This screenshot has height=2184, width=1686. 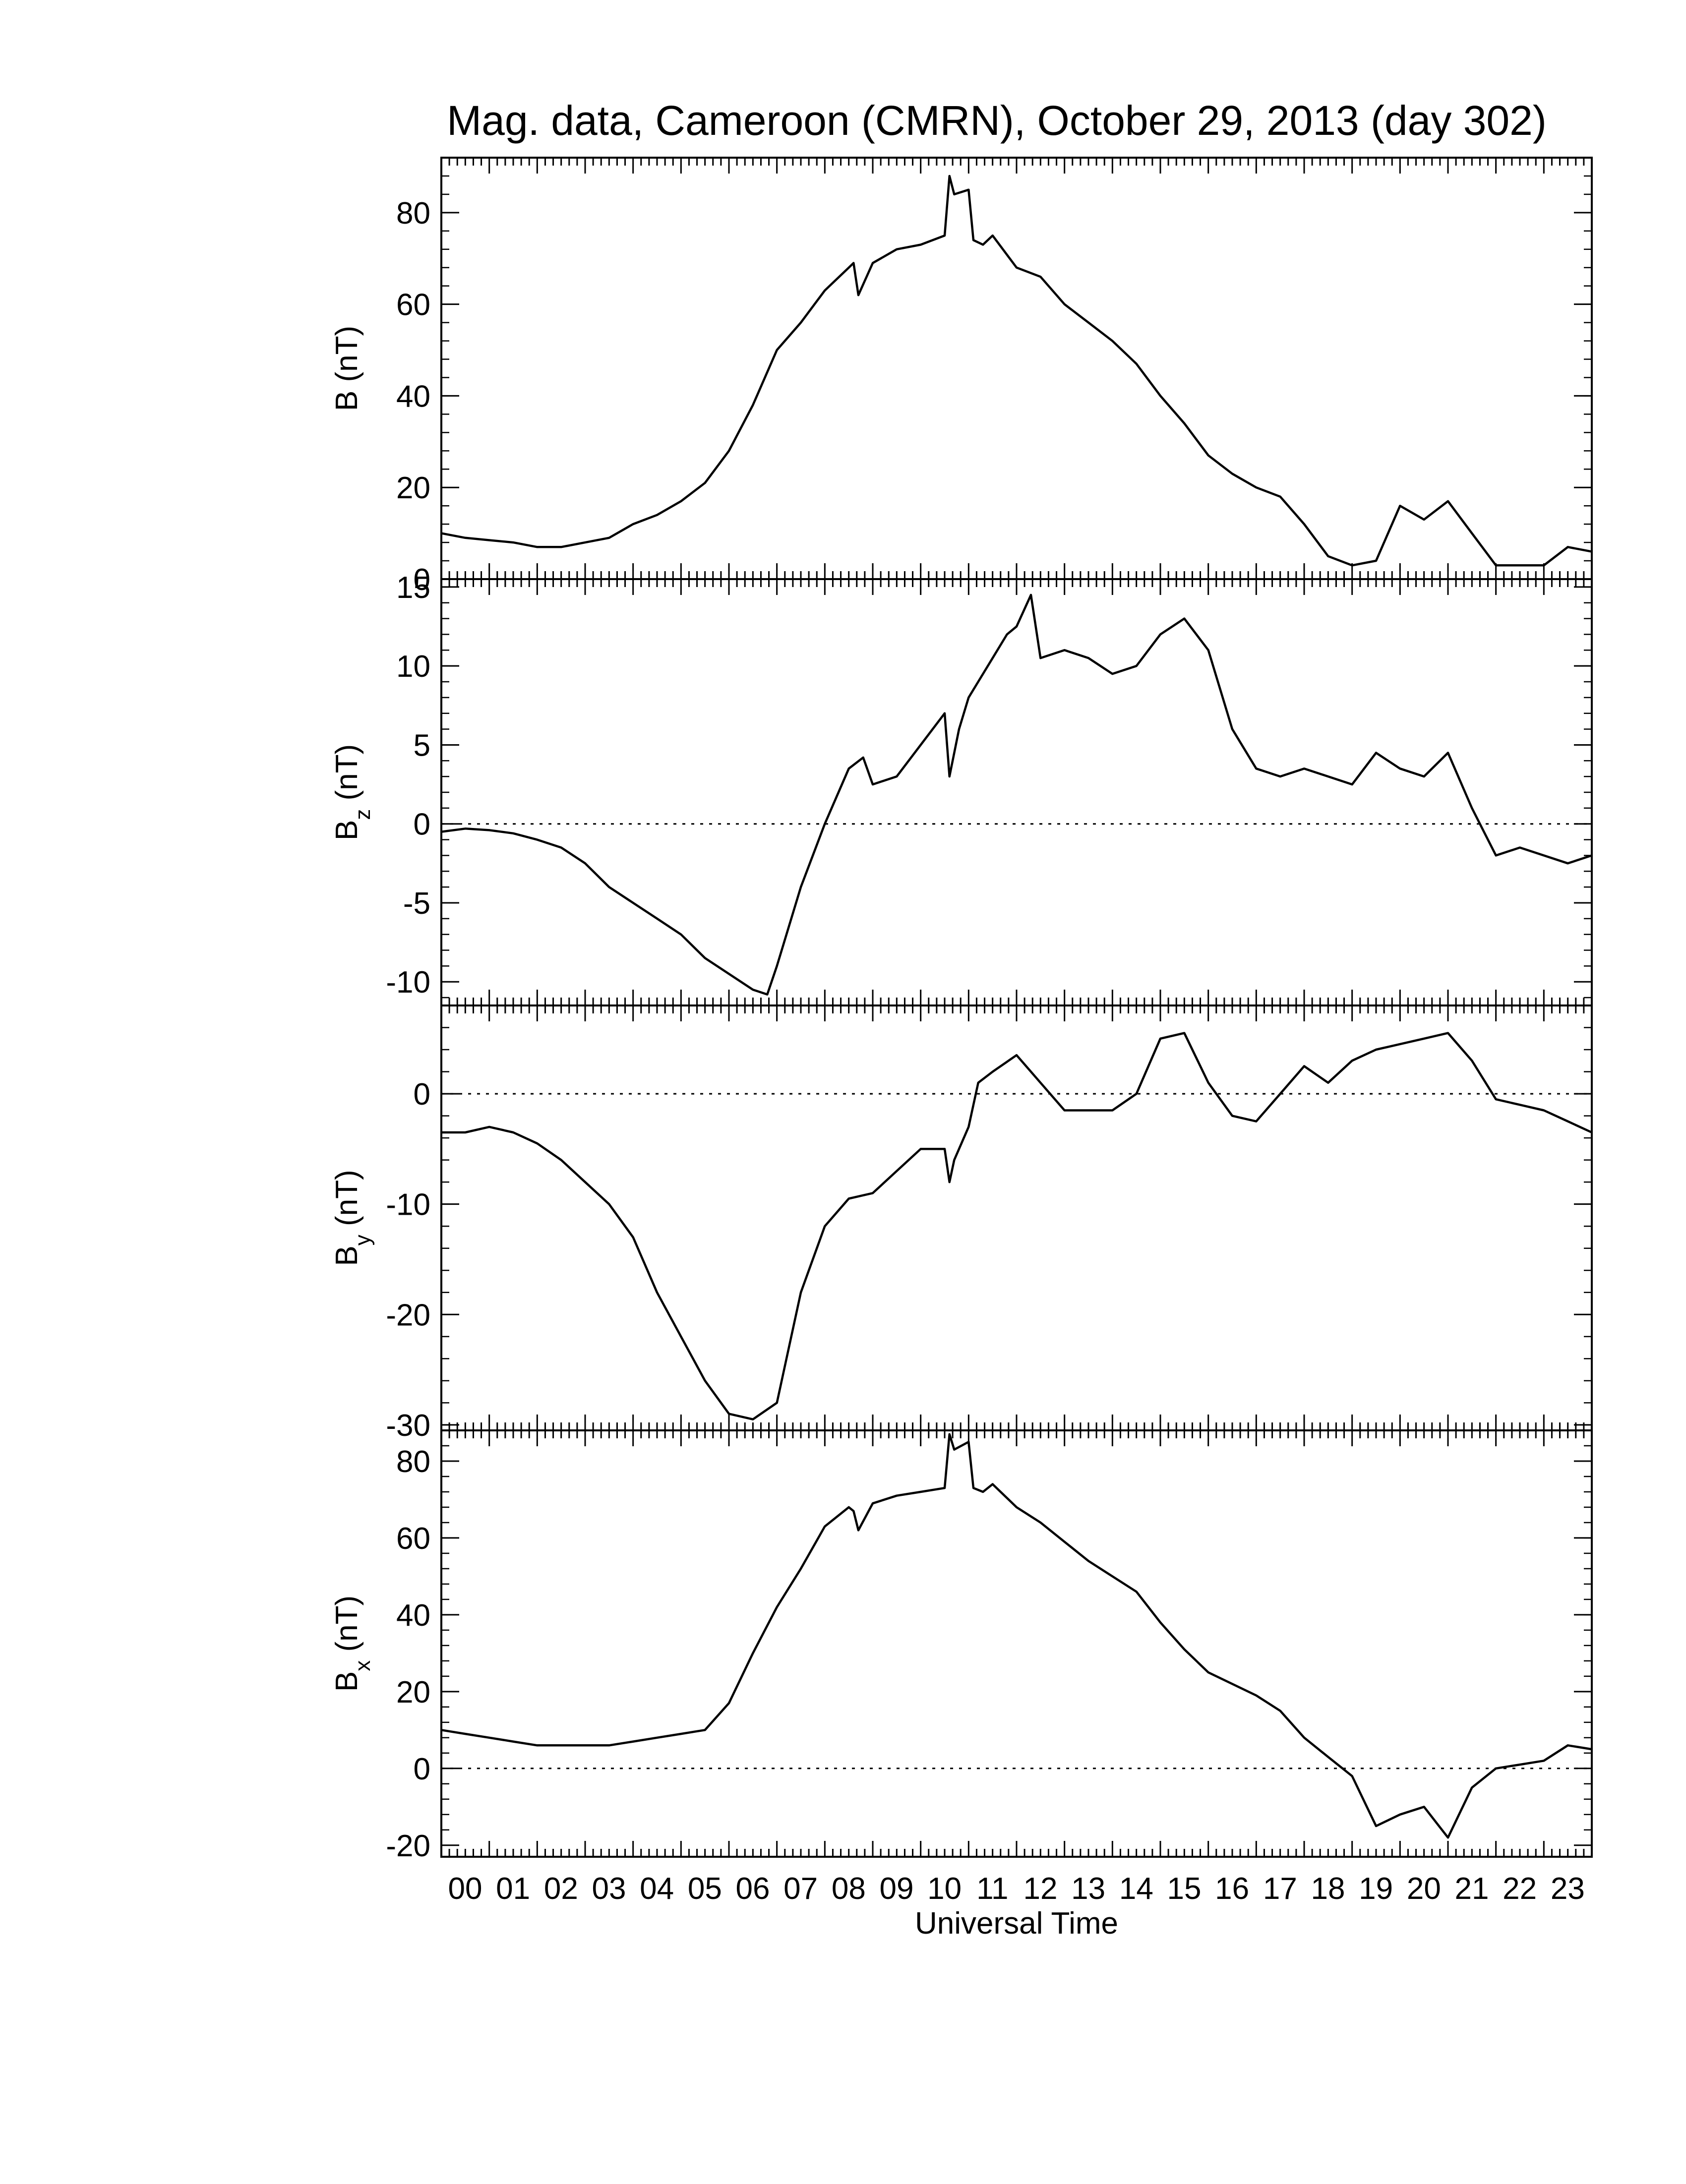 I want to click on x-tick-label: 06, so click(x=753, y=1889).